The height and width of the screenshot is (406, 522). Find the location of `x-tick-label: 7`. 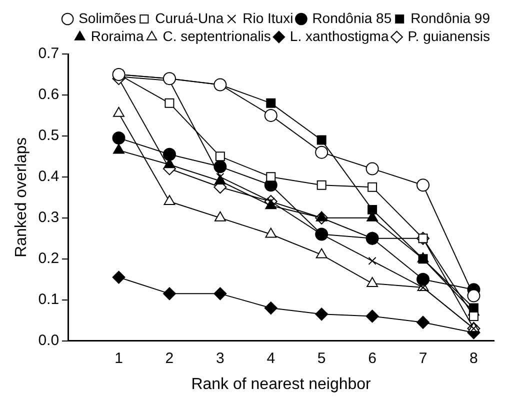

x-tick-label: 7 is located at coordinates (423, 358).